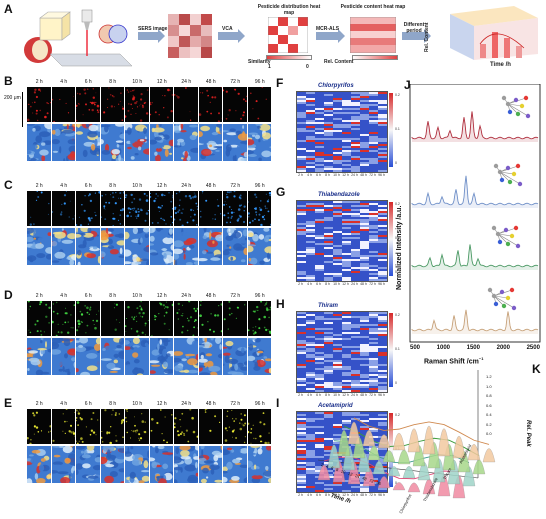 This screenshot has height=519, width=546. What do you see at coordinates (354, 175) in the screenshot?
I see `heatmap-tick: 24 h` at bounding box center [354, 175].